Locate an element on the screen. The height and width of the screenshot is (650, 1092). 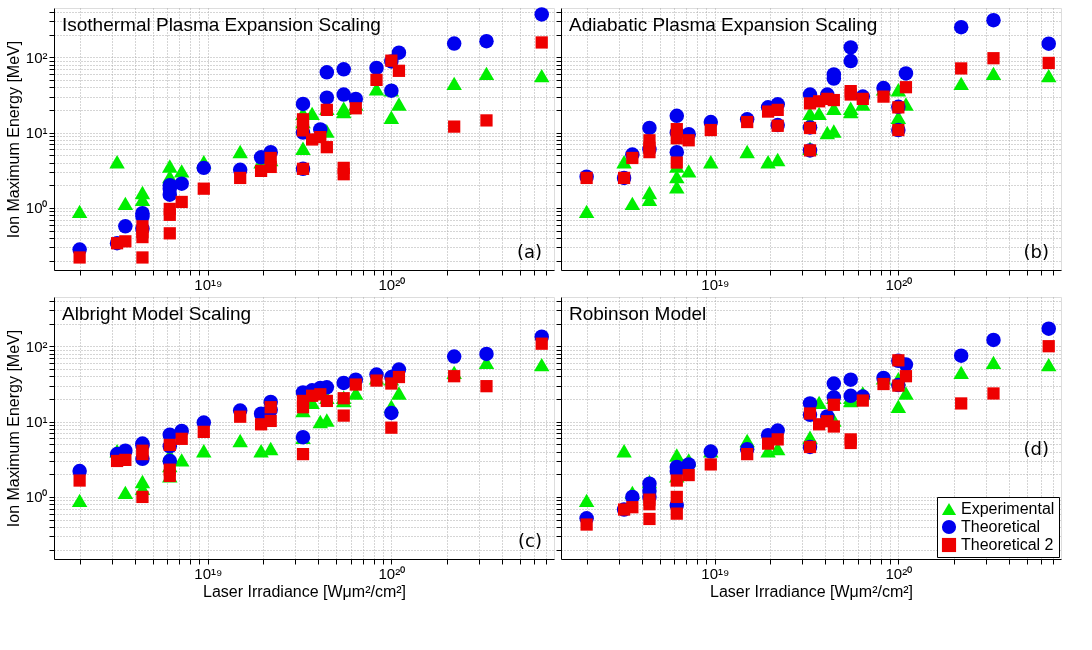
legend-label: Experimental is located at coordinates (1008, 508).